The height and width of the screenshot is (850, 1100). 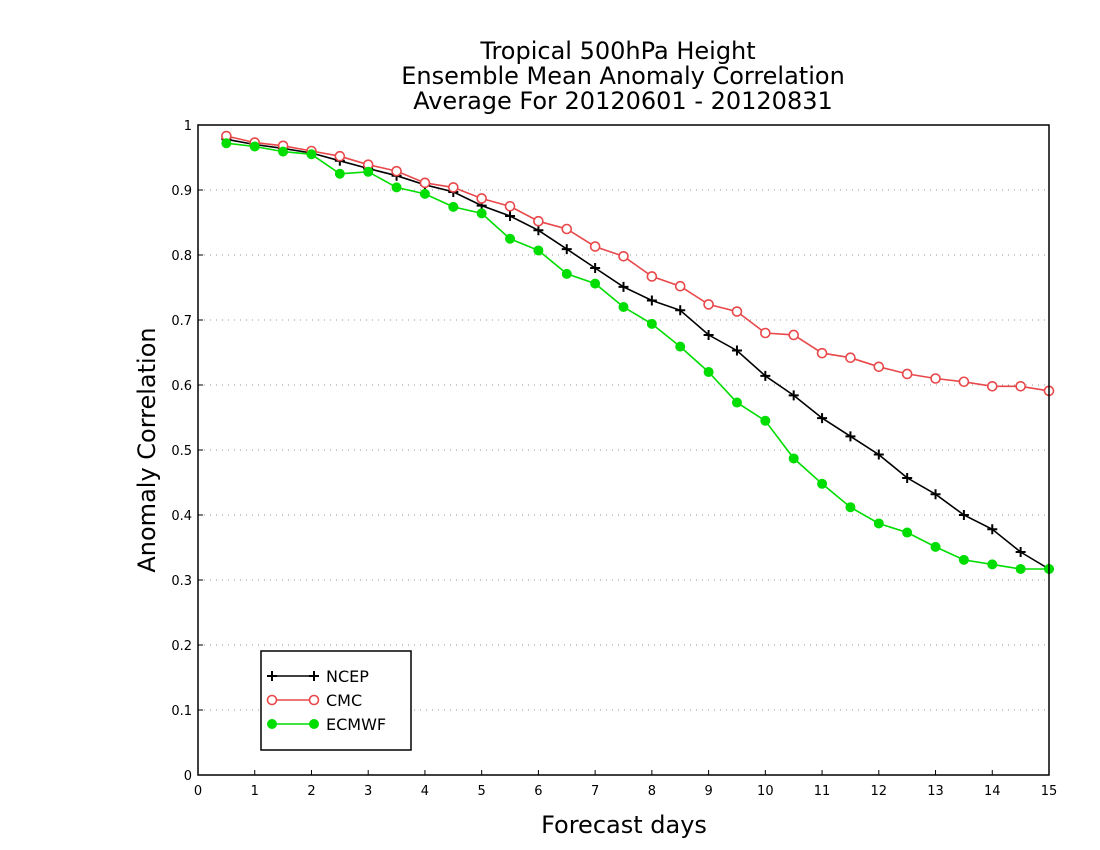 What do you see at coordinates (625, 784) in the screenshot?
I see `x-axis: 0 1 2 3 4 5 6 7 8 9 10 11 12 13 14 15` at bounding box center [625, 784].